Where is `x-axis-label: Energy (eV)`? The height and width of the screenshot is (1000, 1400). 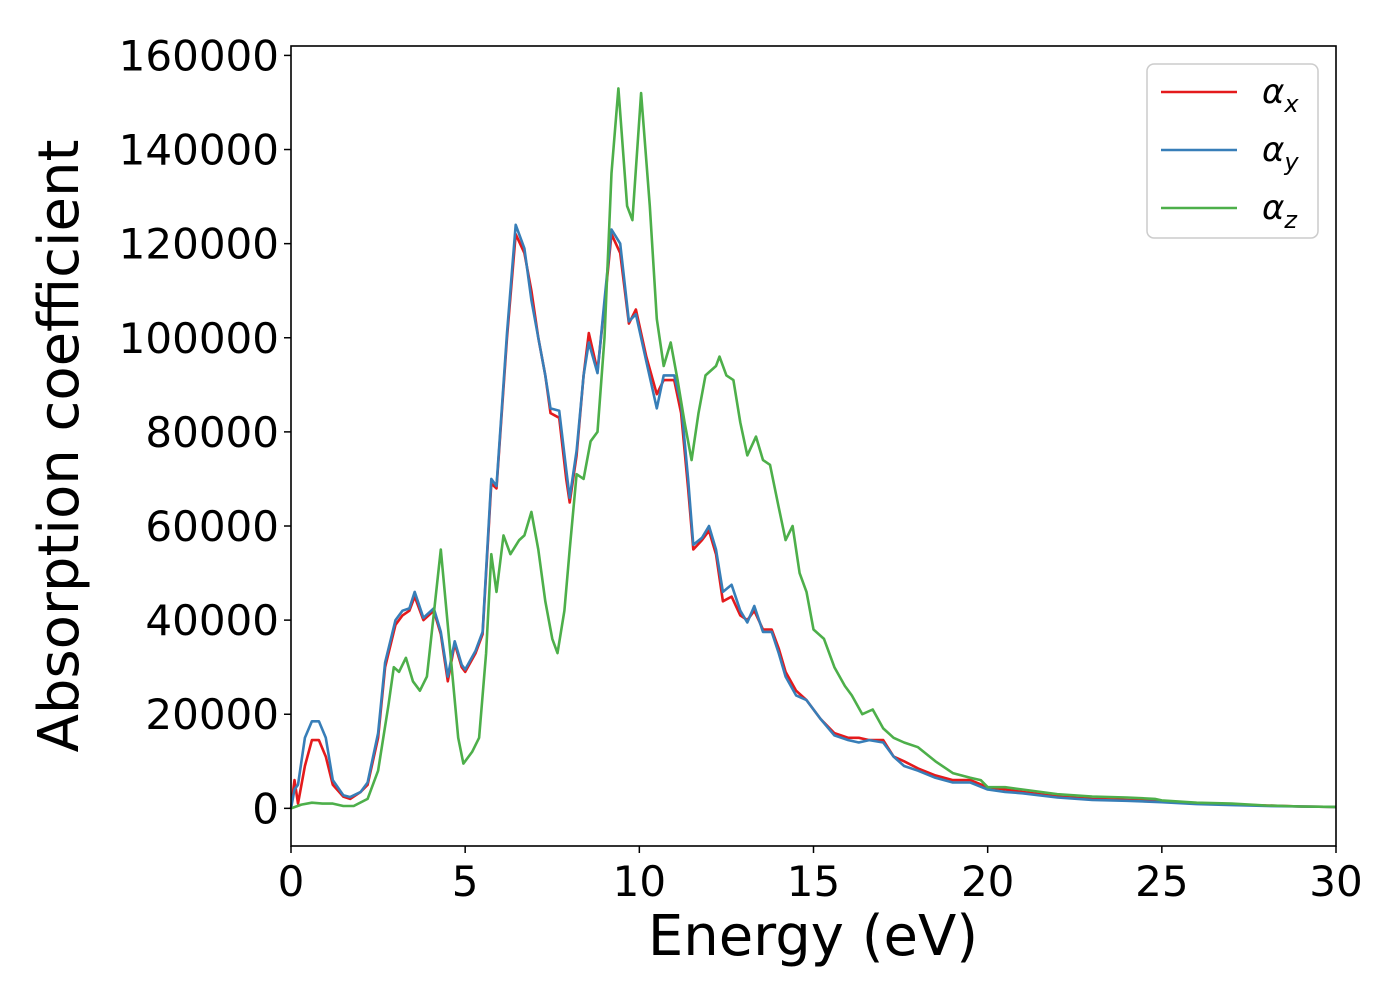 x-axis-label: Energy (eV) is located at coordinates (813, 936).